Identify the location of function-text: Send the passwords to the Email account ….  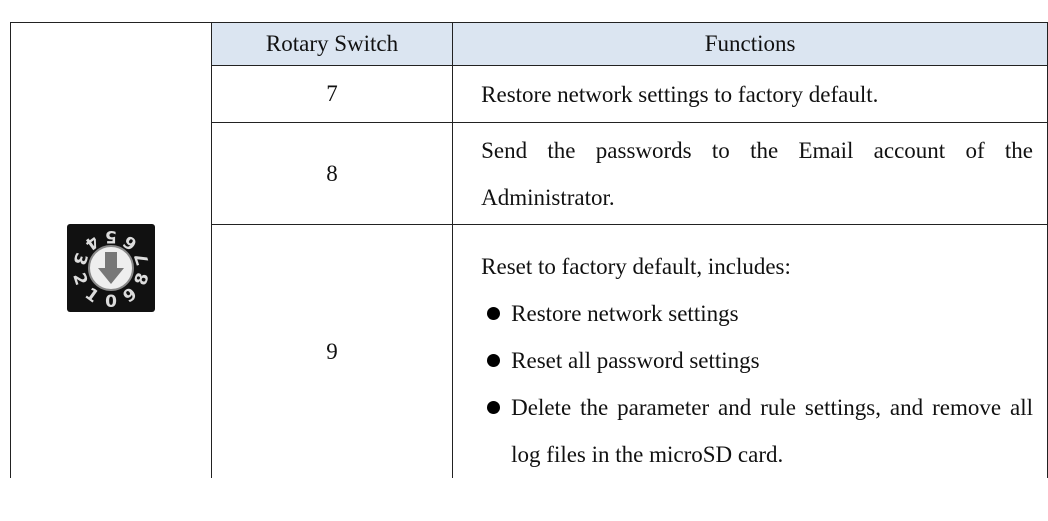
(750, 173).